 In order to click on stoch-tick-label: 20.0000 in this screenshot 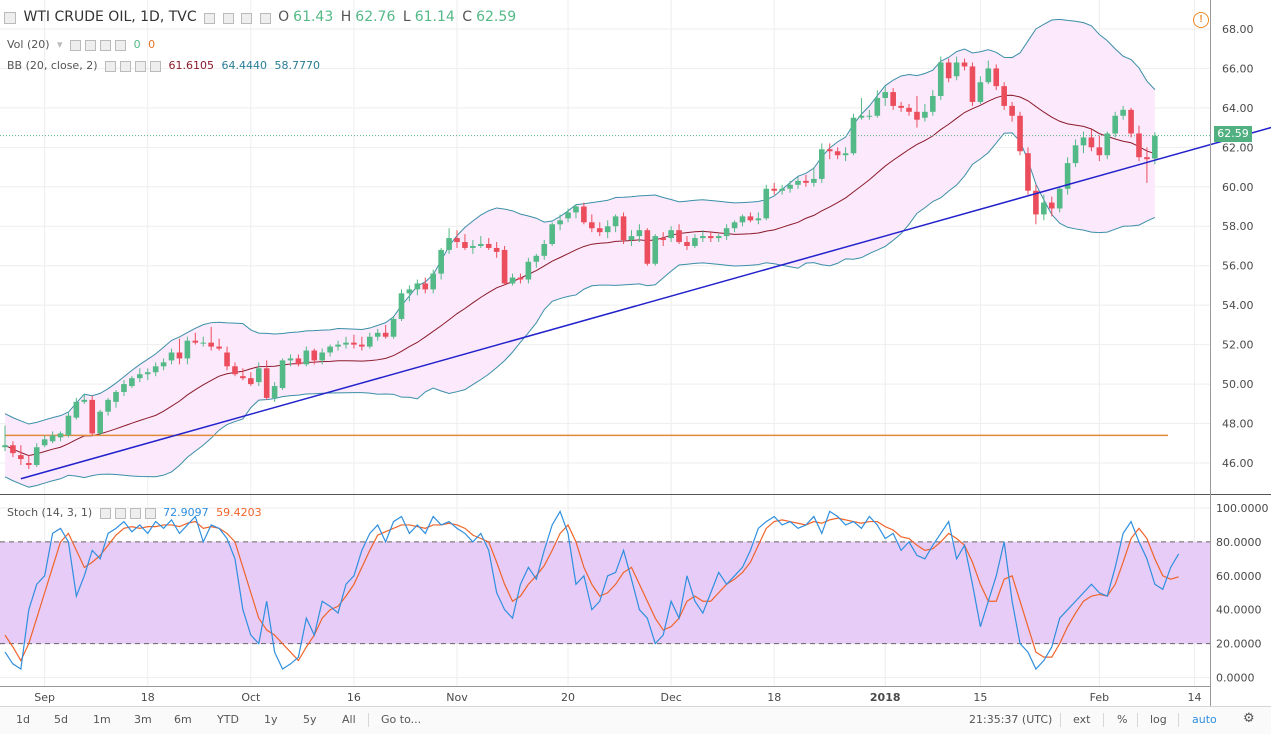, I will do `click(1239, 644)`.